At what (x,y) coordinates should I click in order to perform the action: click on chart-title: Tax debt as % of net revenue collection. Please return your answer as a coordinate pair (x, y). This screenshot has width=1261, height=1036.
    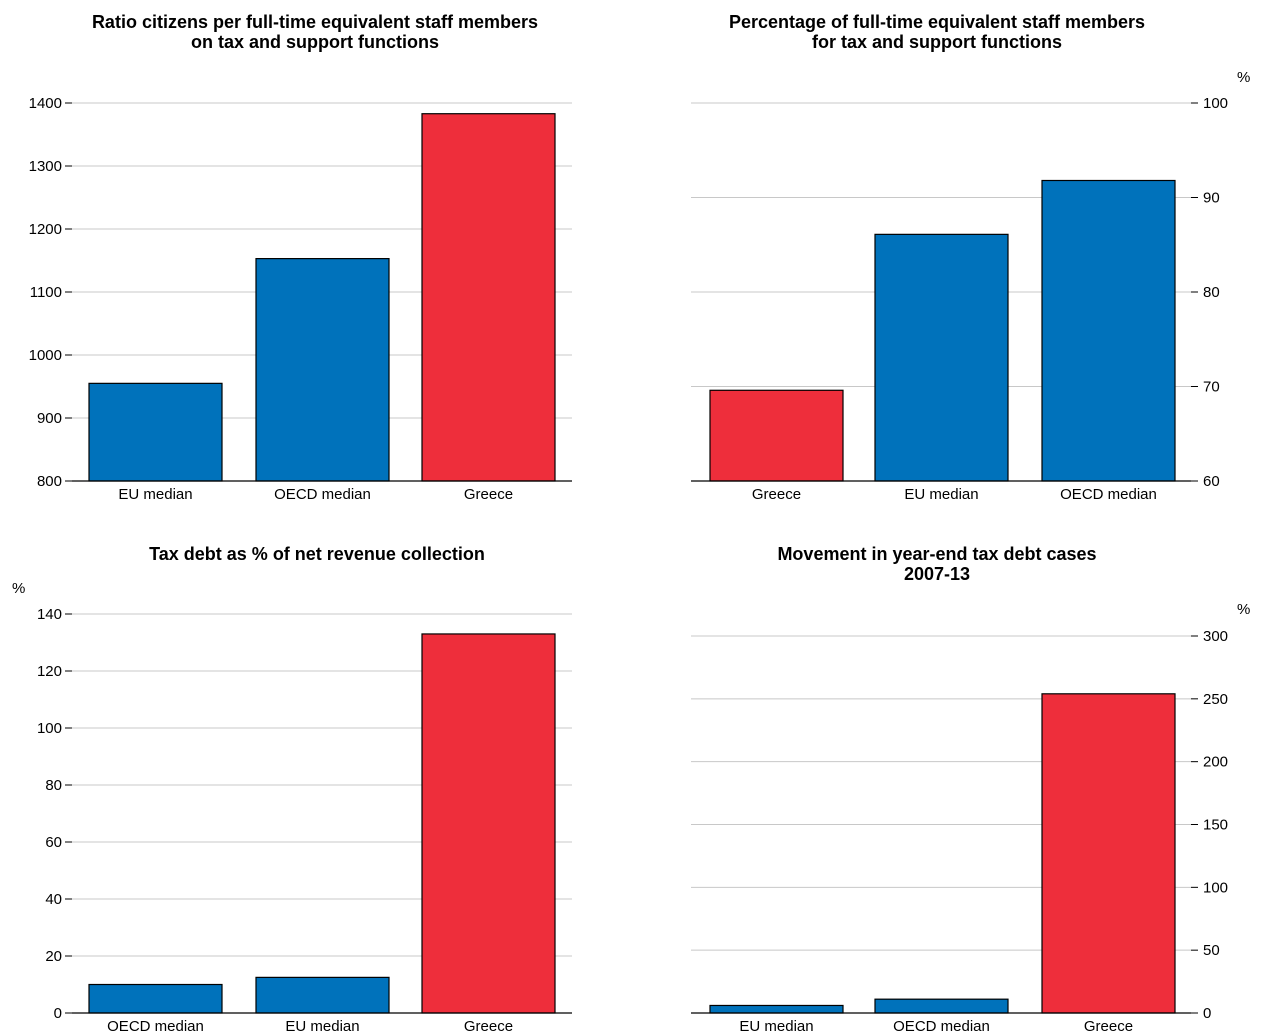
    Looking at the image, I should click on (317, 554).